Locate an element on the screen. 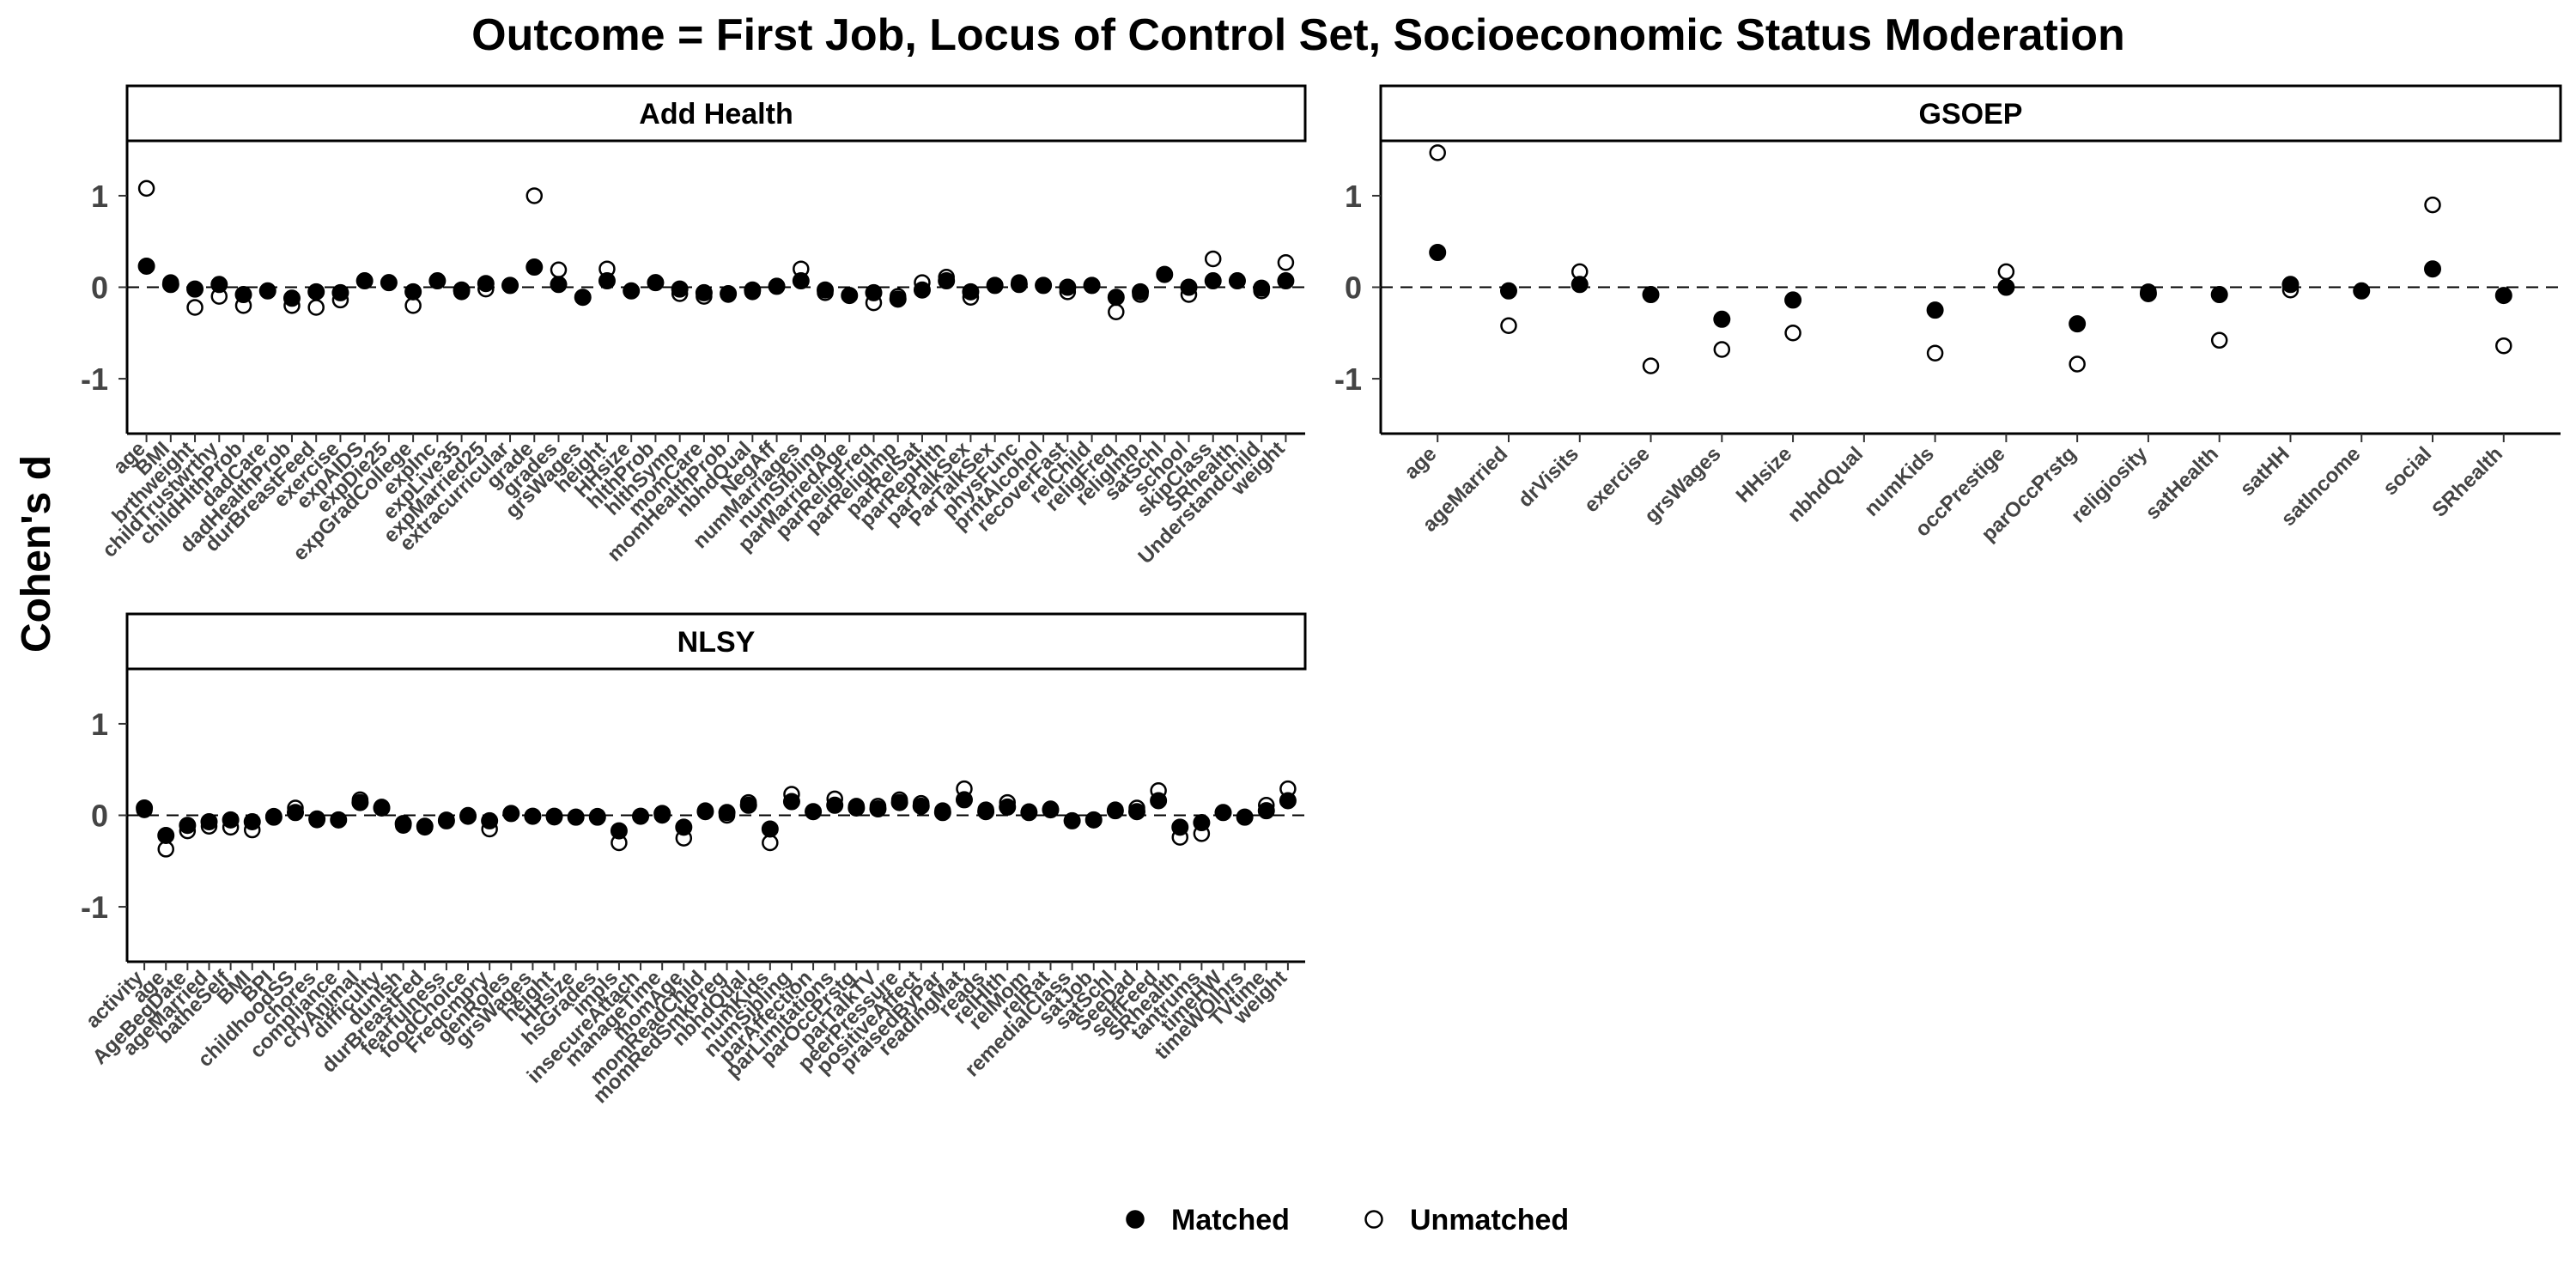 Image resolution: width=2576 pixels, height=1288 pixels. x-tick-label: exercise is located at coordinates (1617, 479).